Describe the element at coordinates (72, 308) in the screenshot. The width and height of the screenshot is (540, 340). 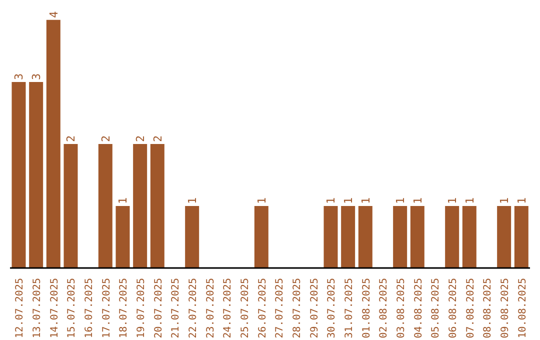
I see `x-tick-label: 15.07.2025` at that location.